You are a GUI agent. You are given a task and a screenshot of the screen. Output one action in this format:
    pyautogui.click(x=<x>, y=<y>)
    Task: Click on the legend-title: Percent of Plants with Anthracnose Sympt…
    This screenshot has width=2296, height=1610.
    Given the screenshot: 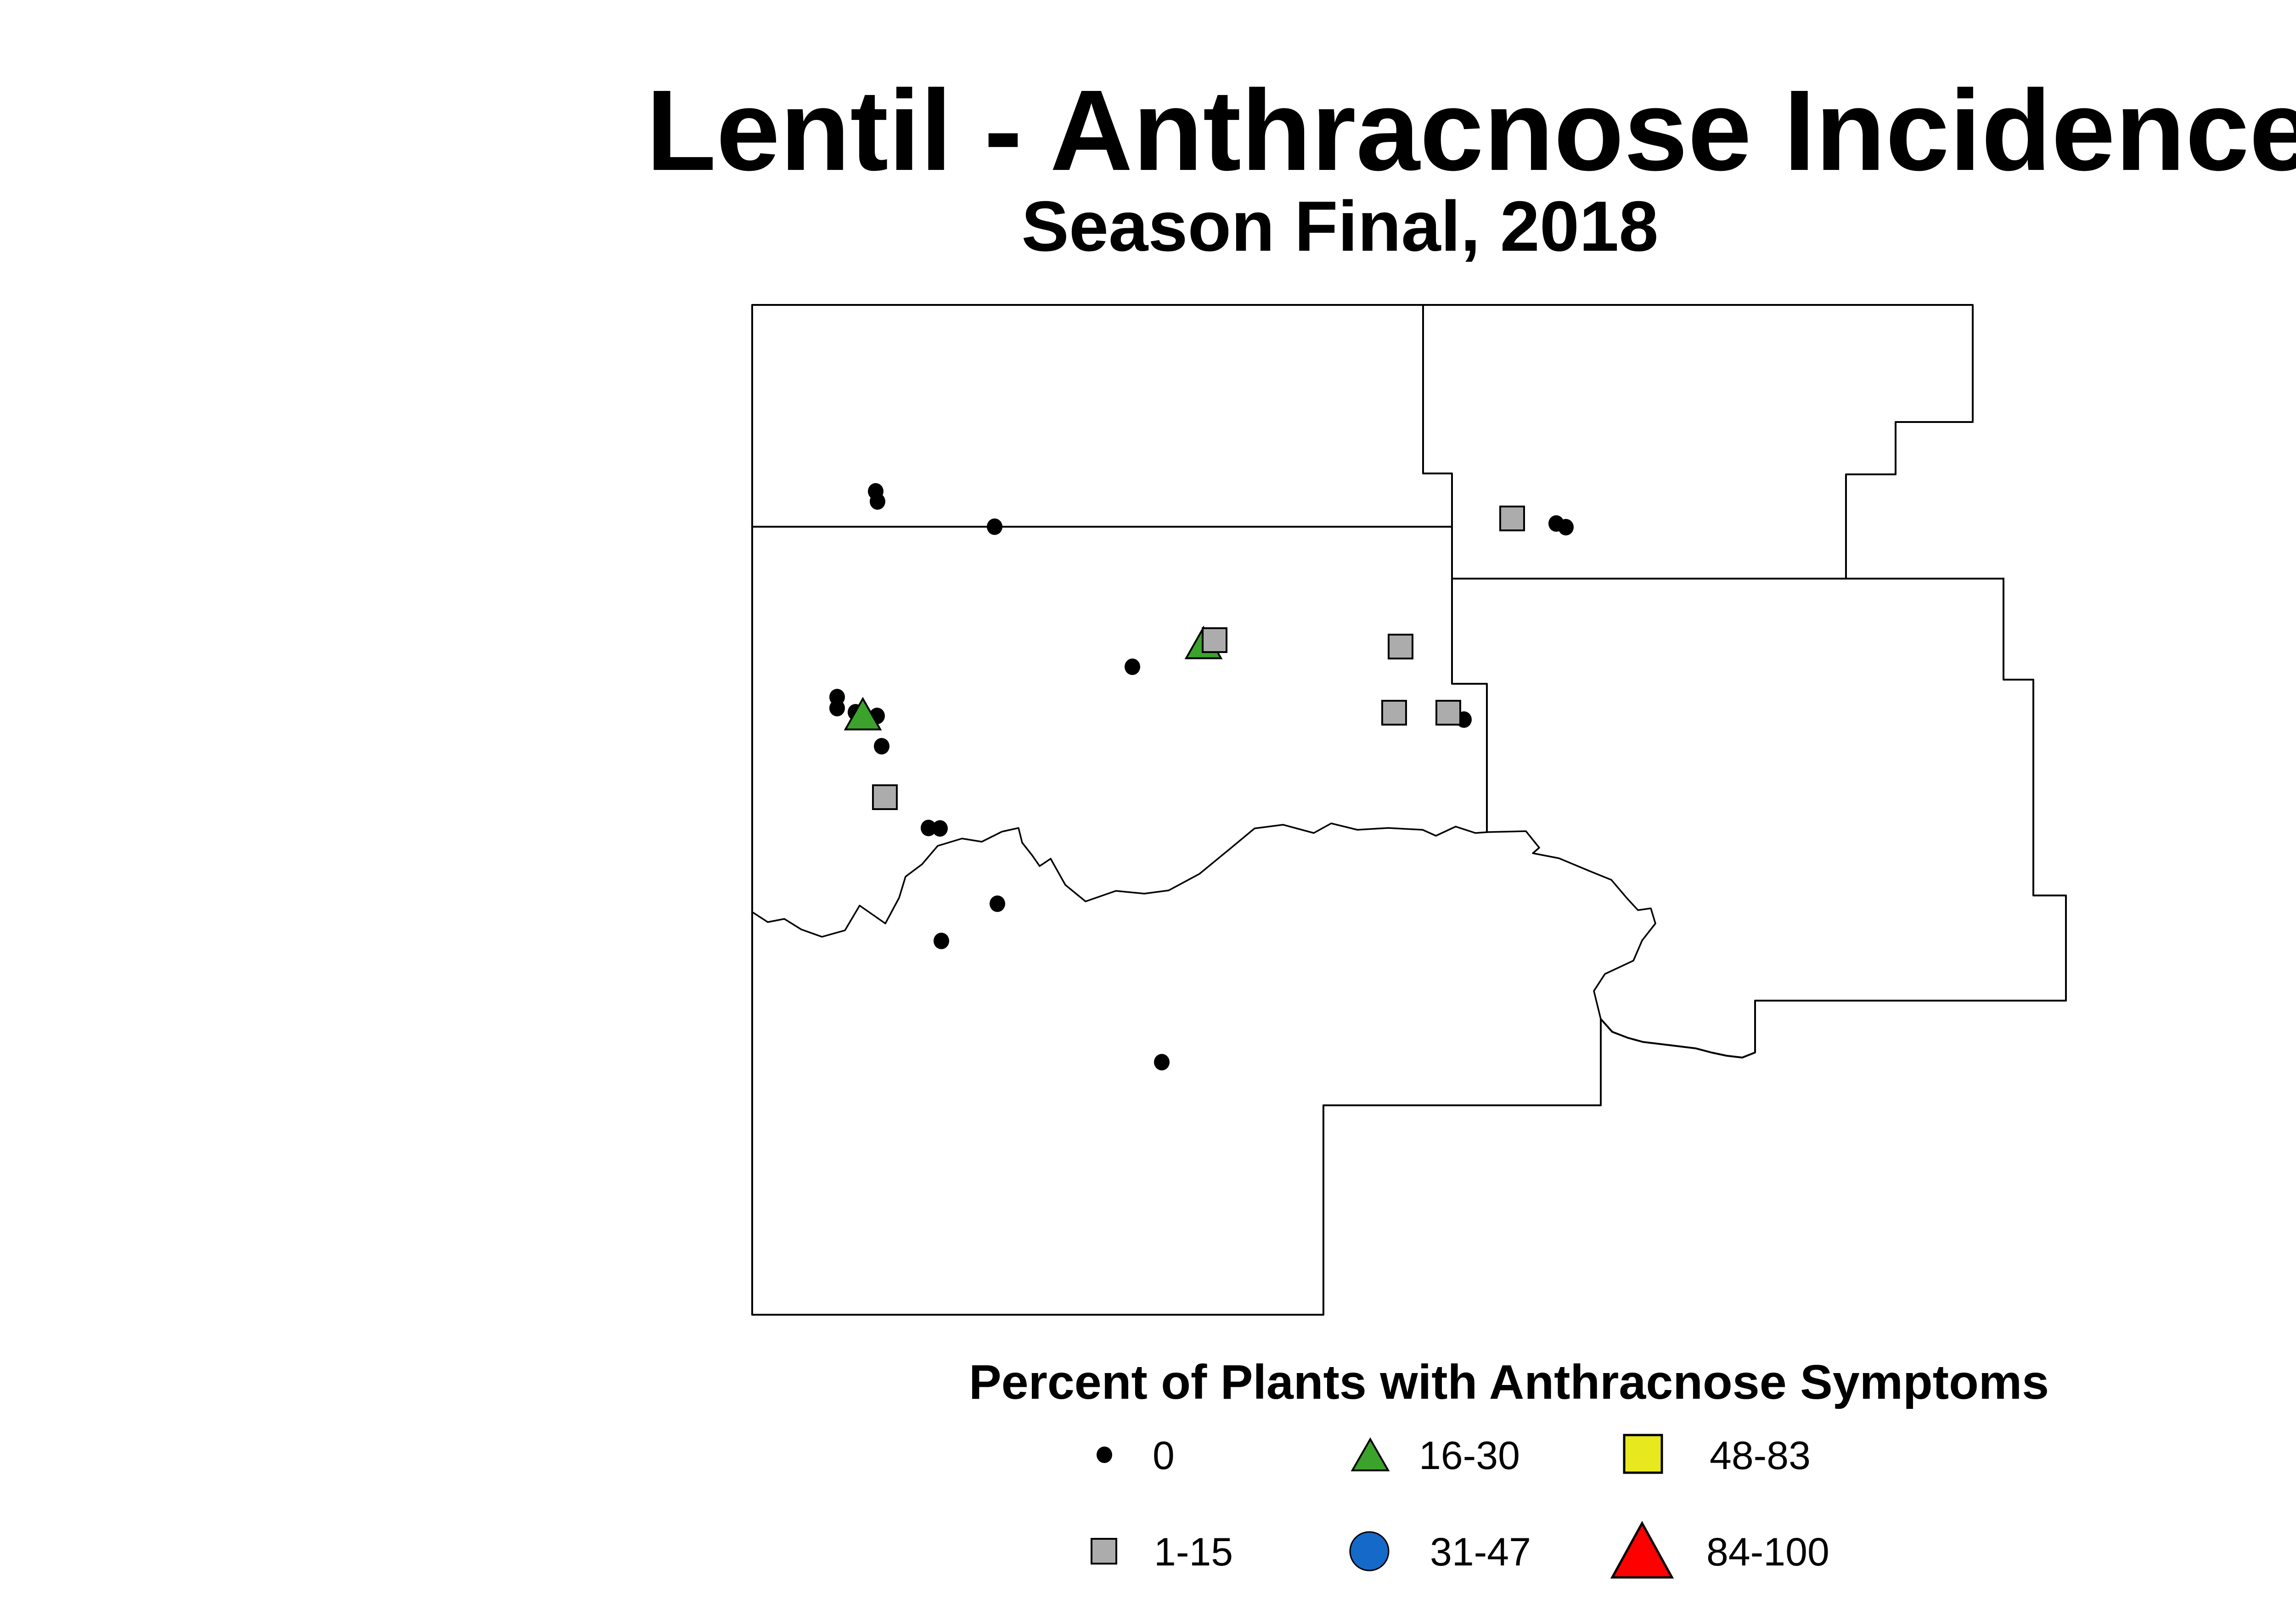 What is the action you would take?
    pyautogui.click(x=1509, y=1382)
    